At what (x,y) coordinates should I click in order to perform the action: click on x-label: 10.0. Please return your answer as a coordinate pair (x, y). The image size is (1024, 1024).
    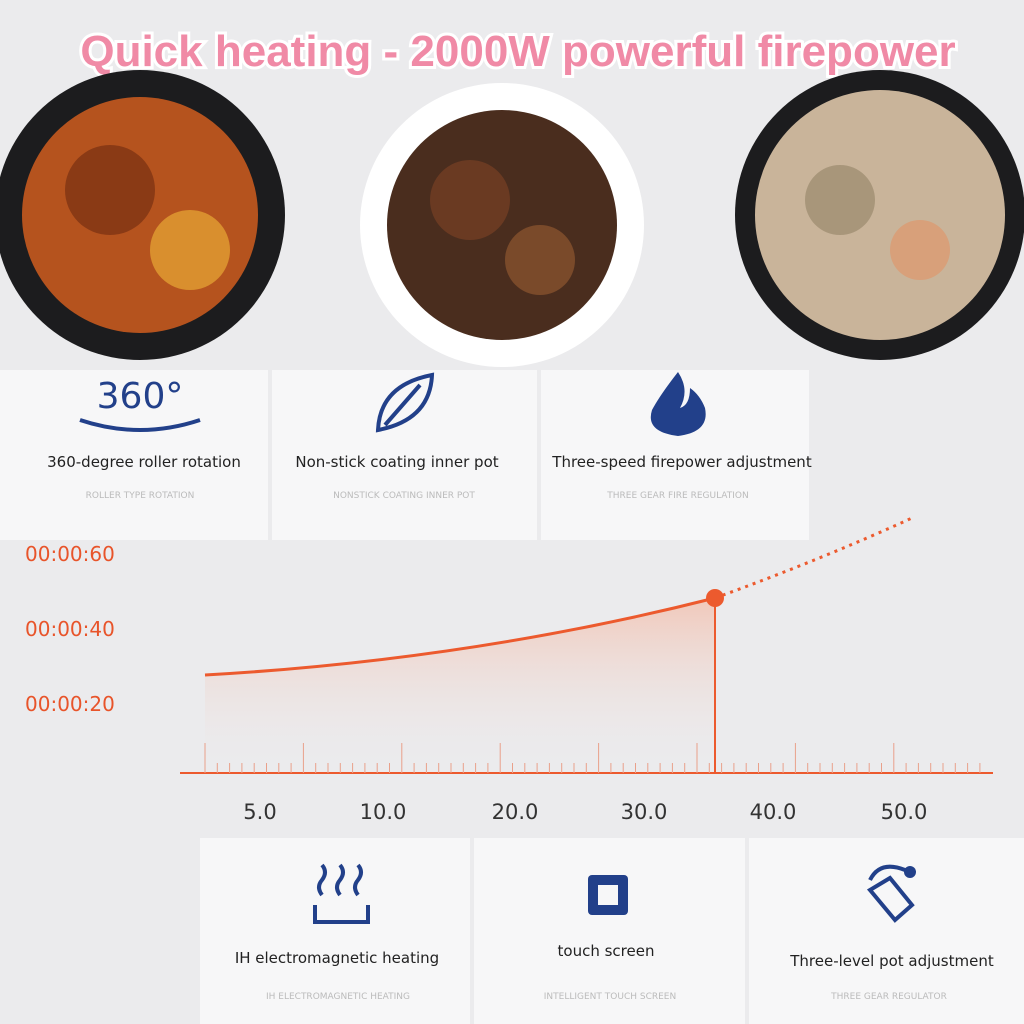
    Looking at the image, I should click on (383, 812).